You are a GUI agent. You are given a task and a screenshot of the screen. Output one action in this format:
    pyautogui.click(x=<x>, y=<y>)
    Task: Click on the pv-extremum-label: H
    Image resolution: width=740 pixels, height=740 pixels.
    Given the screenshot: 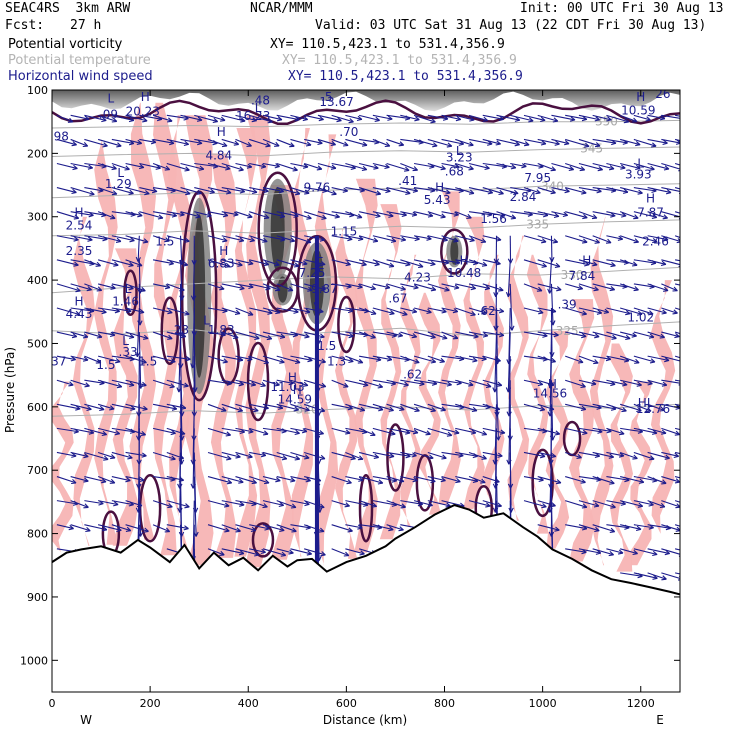 What is the action you would take?
    pyautogui.click(x=145, y=97)
    